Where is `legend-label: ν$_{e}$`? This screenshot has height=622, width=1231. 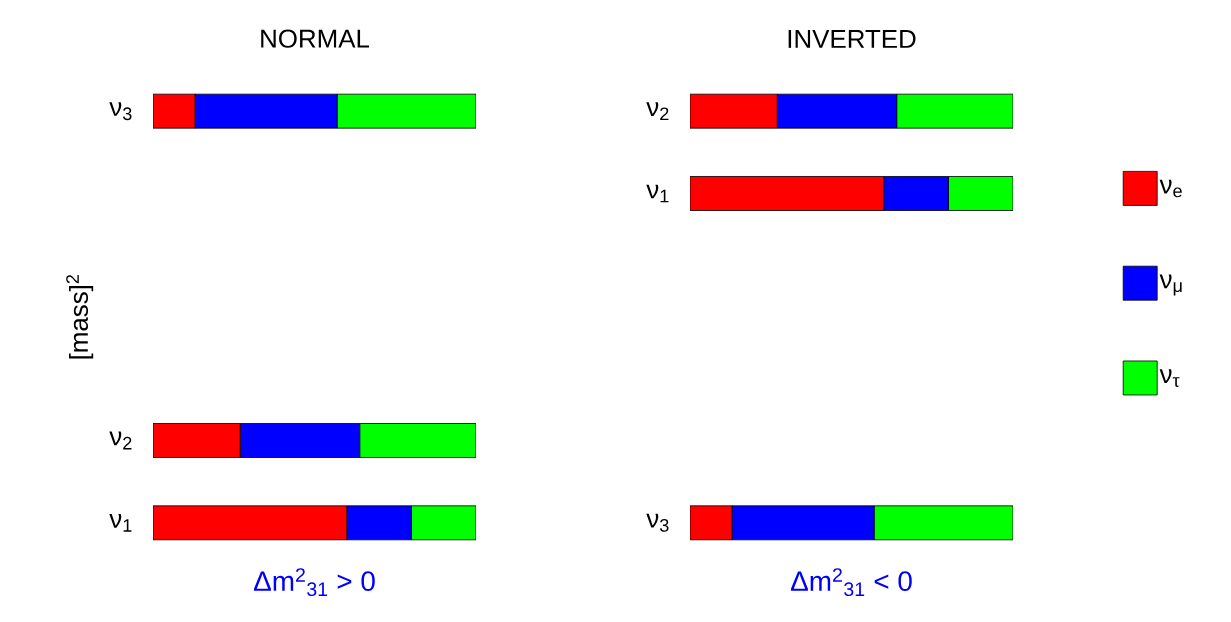
legend-label: ν$_{e}$ is located at coordinates (1170, 188).